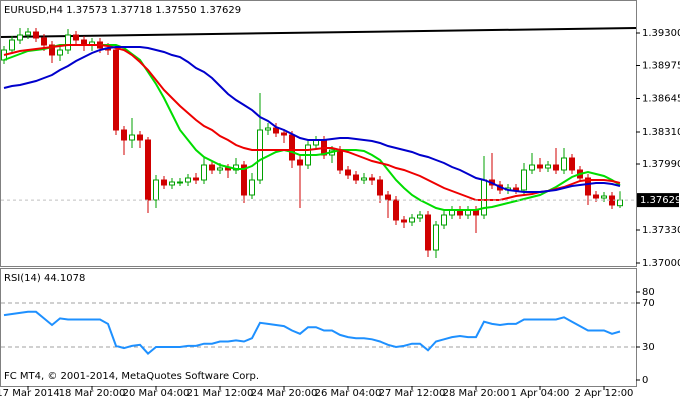 This screenshot has width=680, height=400. Describe the element at coordinates (348, 393) in the screenshot. I see `x-tick-label: 26 Mar 04:00` at that location.